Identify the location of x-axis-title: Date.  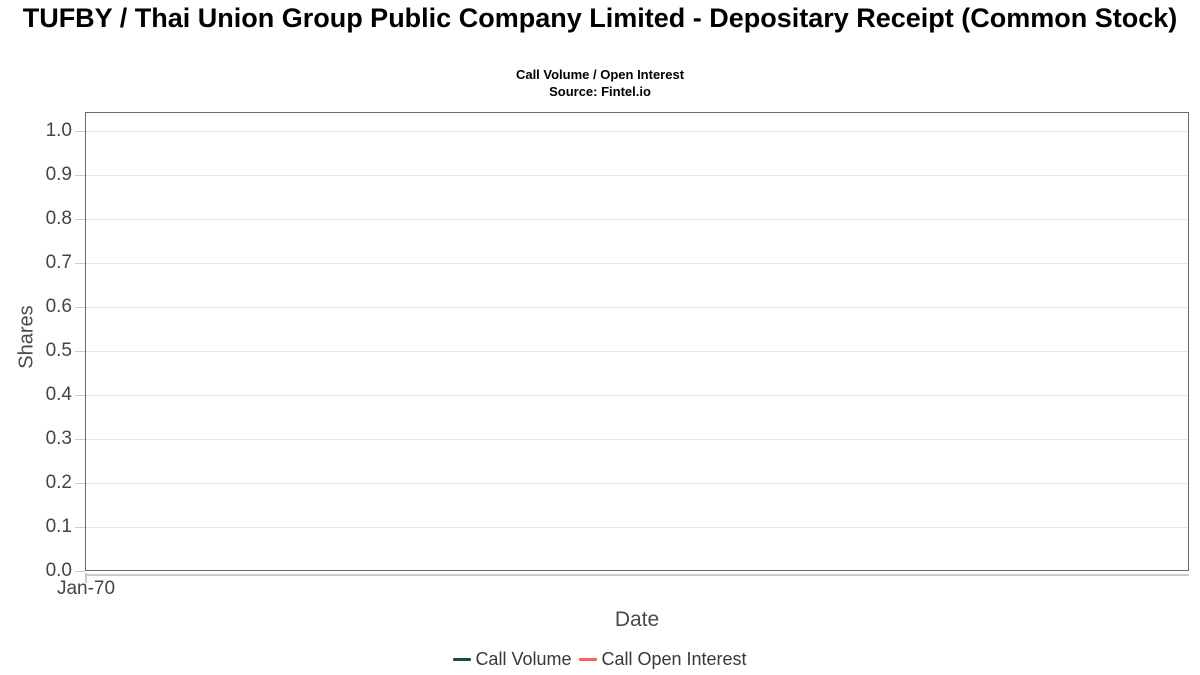
(637, 619).